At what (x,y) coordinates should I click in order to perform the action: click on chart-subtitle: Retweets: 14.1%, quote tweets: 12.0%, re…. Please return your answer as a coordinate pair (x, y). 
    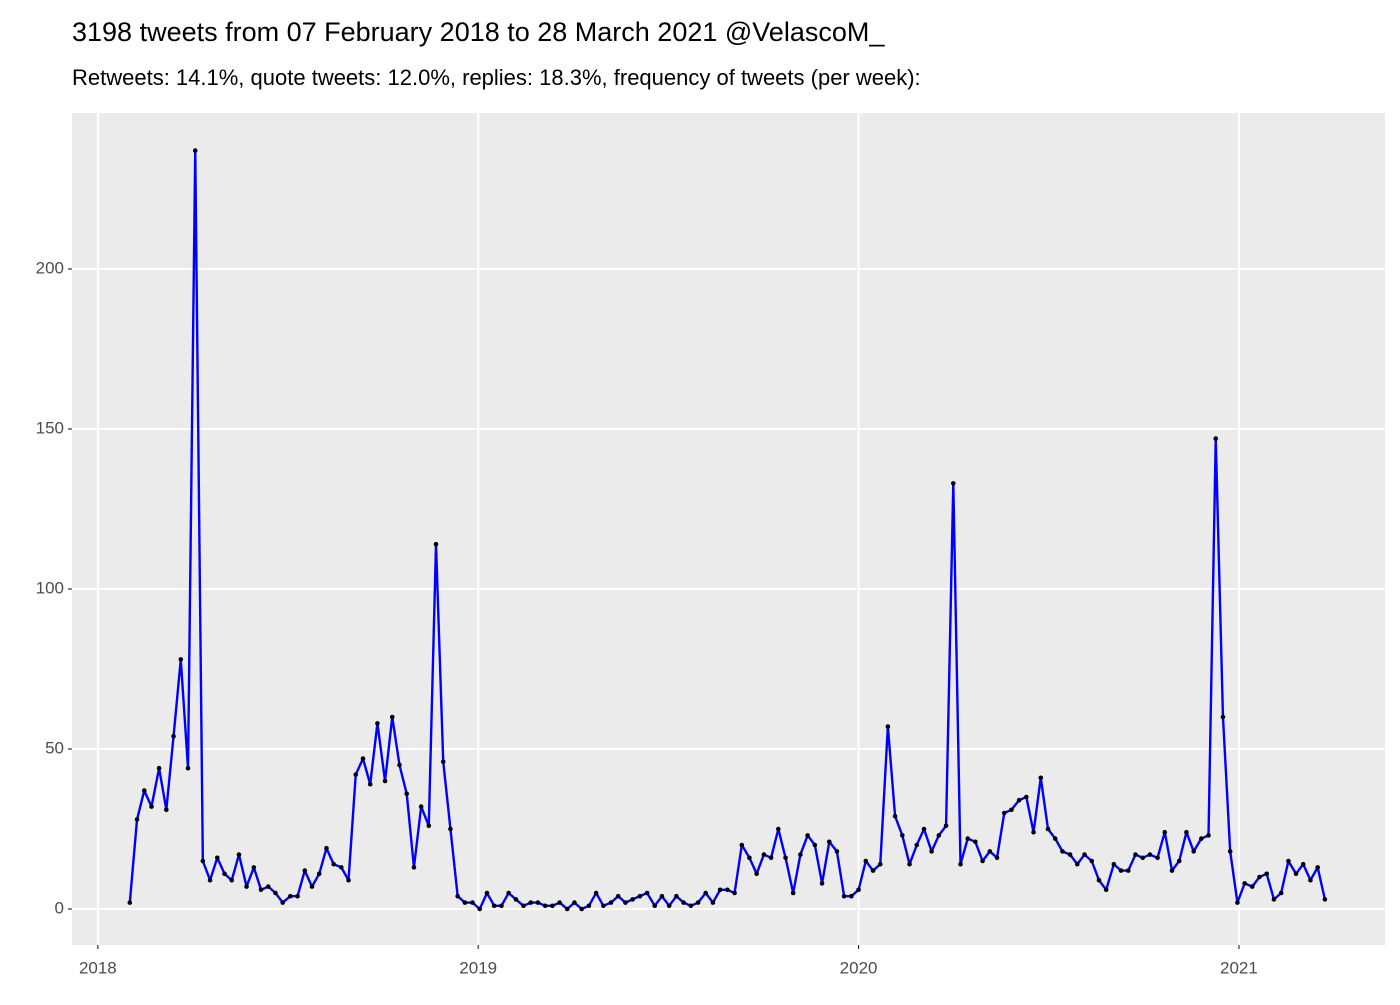
    Looking at the image, I should click on (496, 77).